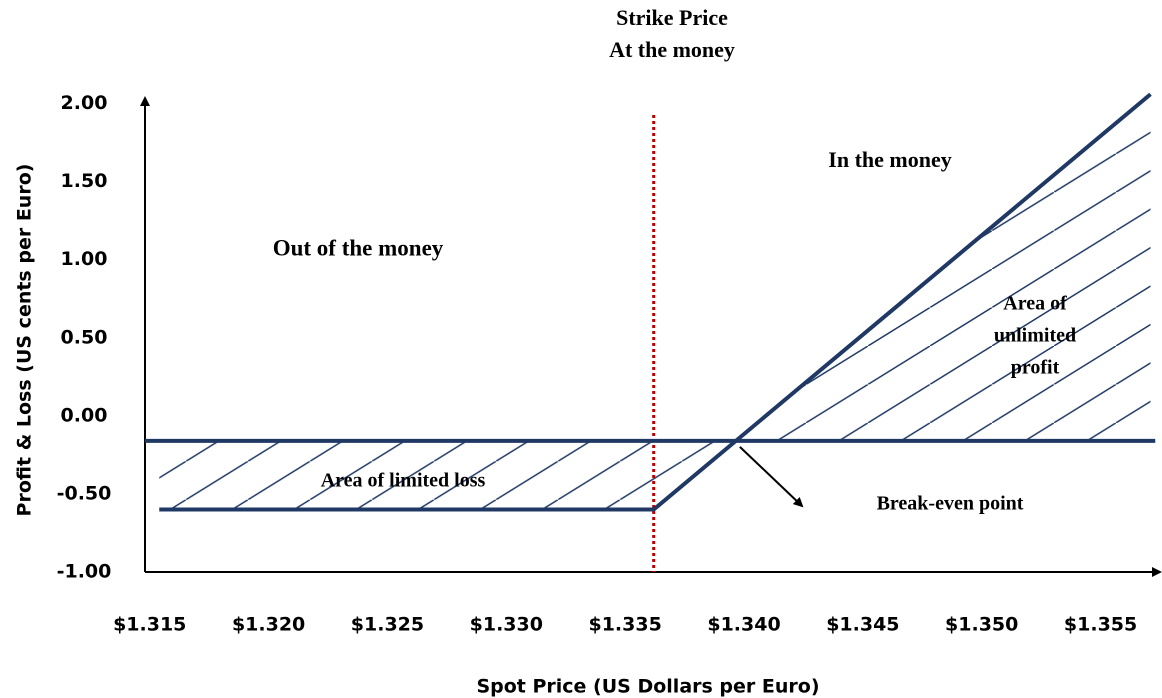 The width and height of the screenshot is (1162, 698). I want to click on x-tick-label: $1.335, so click(624, 625).